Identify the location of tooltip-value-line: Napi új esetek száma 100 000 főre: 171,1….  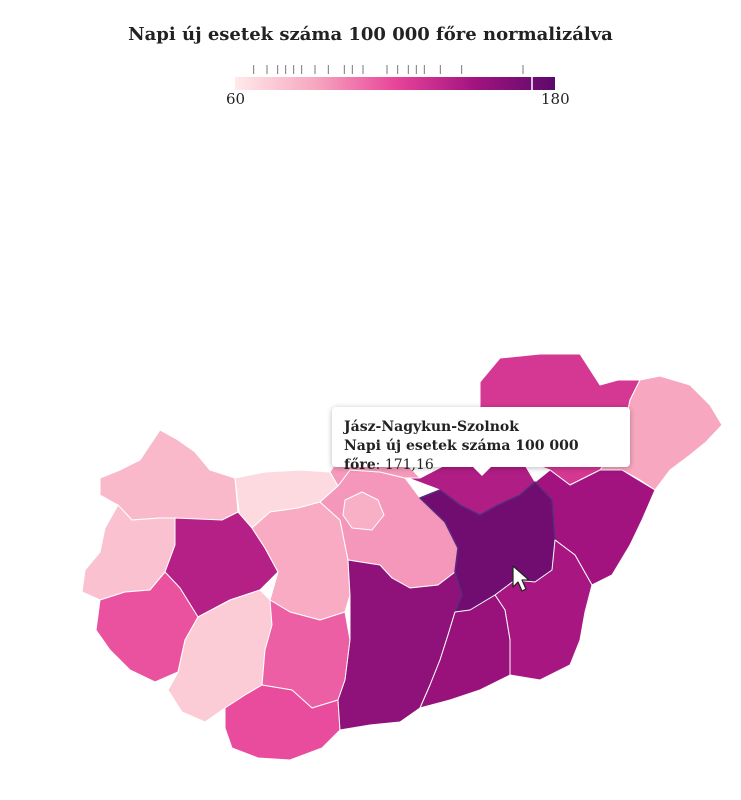
(461, 455).